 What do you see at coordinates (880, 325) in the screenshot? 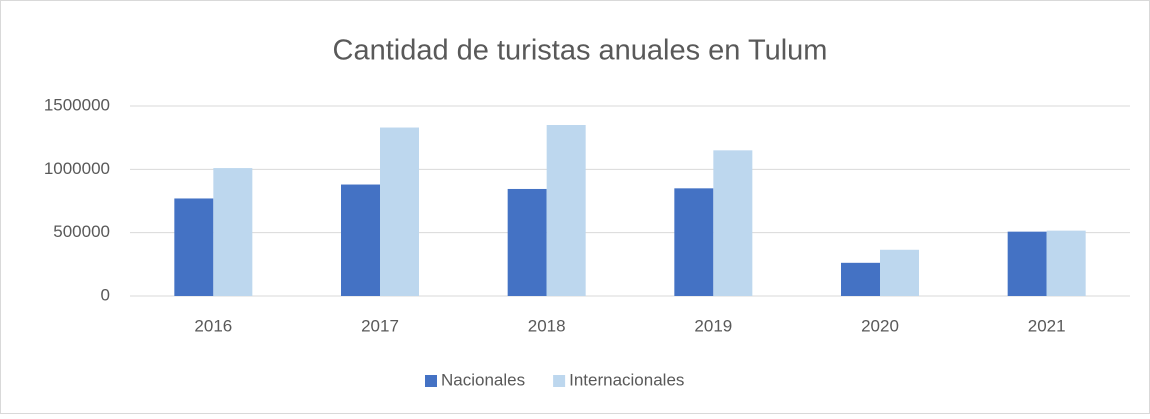
I see `x-tick-label: 2020` at bounding box center [880, 325].